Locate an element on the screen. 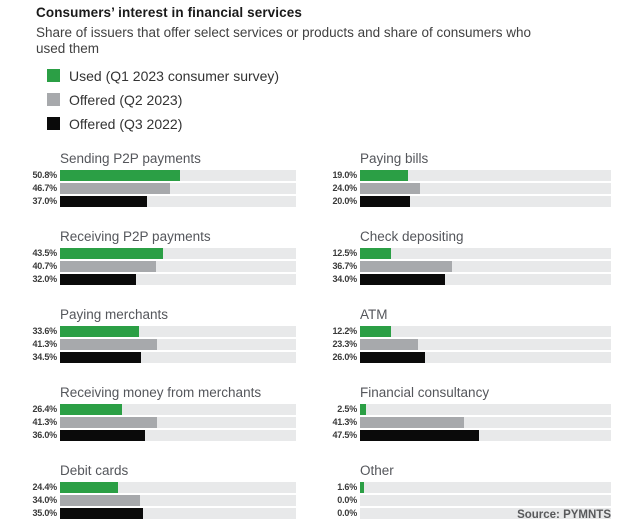  legend-label: Offered (Q3 2022) is located at coordinates (126, 123).